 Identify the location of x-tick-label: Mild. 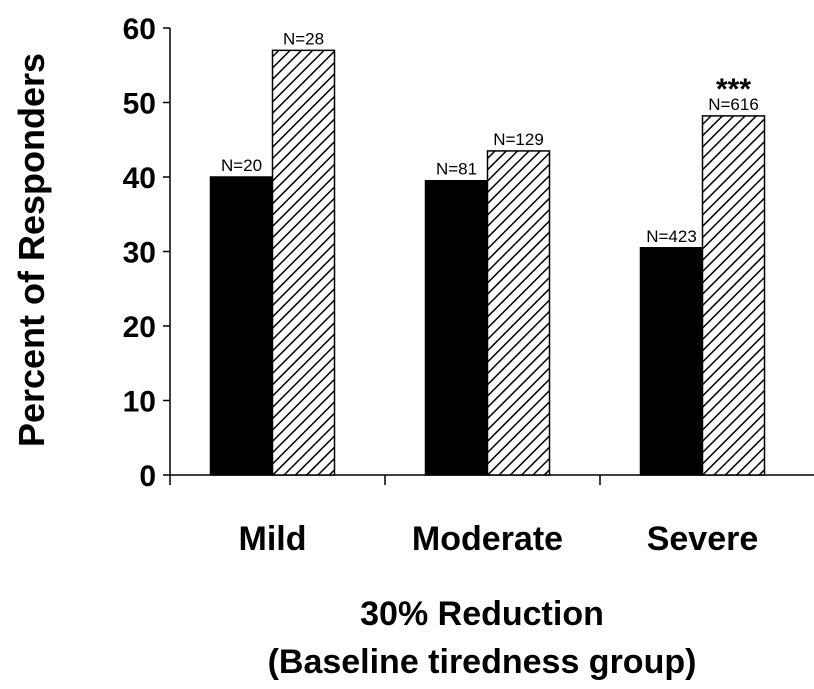
(273, 539).